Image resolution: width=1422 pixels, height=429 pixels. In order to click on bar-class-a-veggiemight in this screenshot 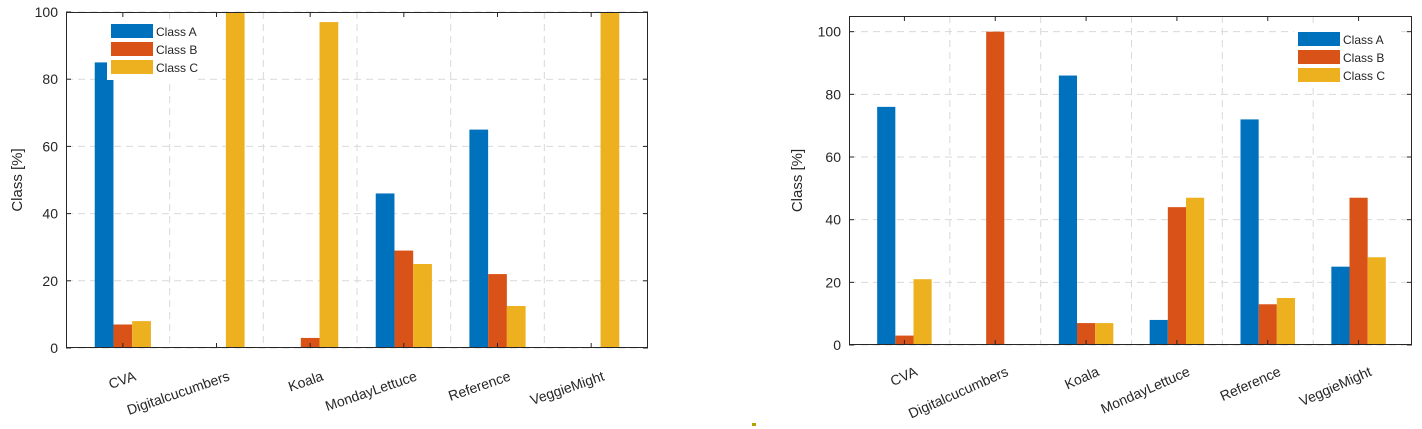, I will do `click(1340, 305)`.